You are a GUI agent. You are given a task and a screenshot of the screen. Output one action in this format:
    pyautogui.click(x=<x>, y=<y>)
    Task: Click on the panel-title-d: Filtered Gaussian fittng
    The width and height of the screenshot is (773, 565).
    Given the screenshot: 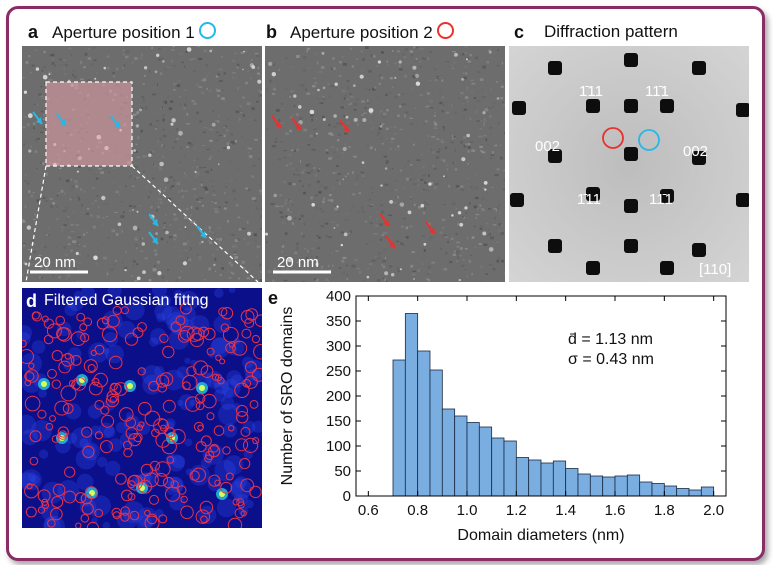 What is the action you would take?
    pyautogui.click(x=126, y=300)
    